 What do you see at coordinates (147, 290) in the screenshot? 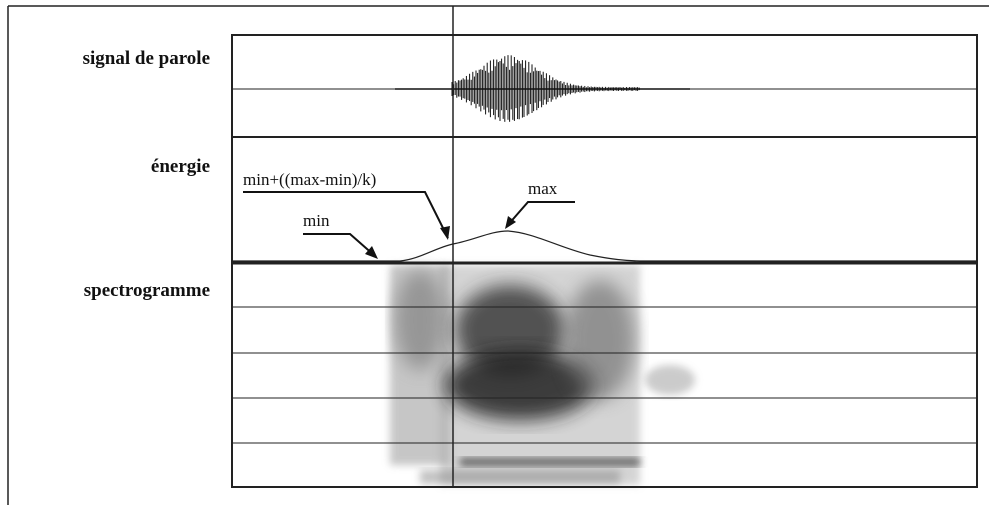
I see `panel-label: spectrogramme` at bounding box center [147, 290].